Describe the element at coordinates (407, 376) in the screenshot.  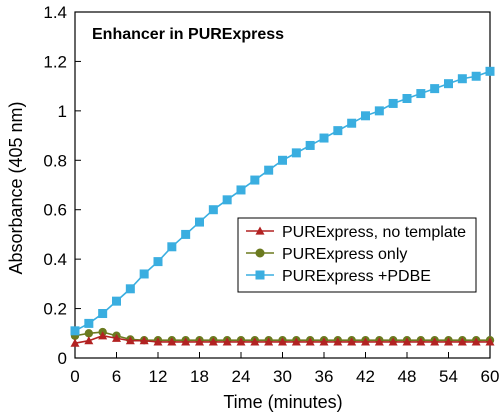
I see `x-tick-label: 48` at that location.